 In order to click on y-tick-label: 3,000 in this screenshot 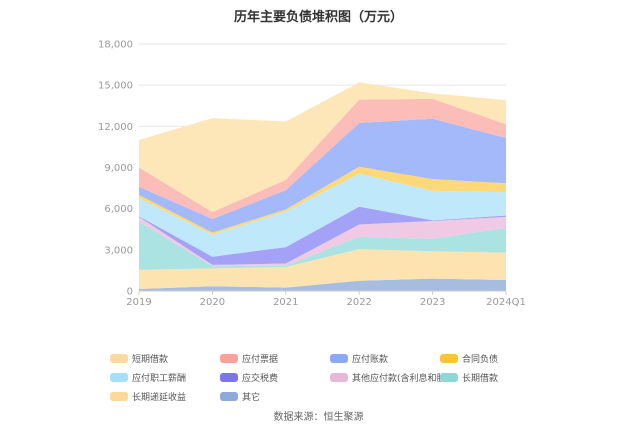, I will do `click(118, 250)`.